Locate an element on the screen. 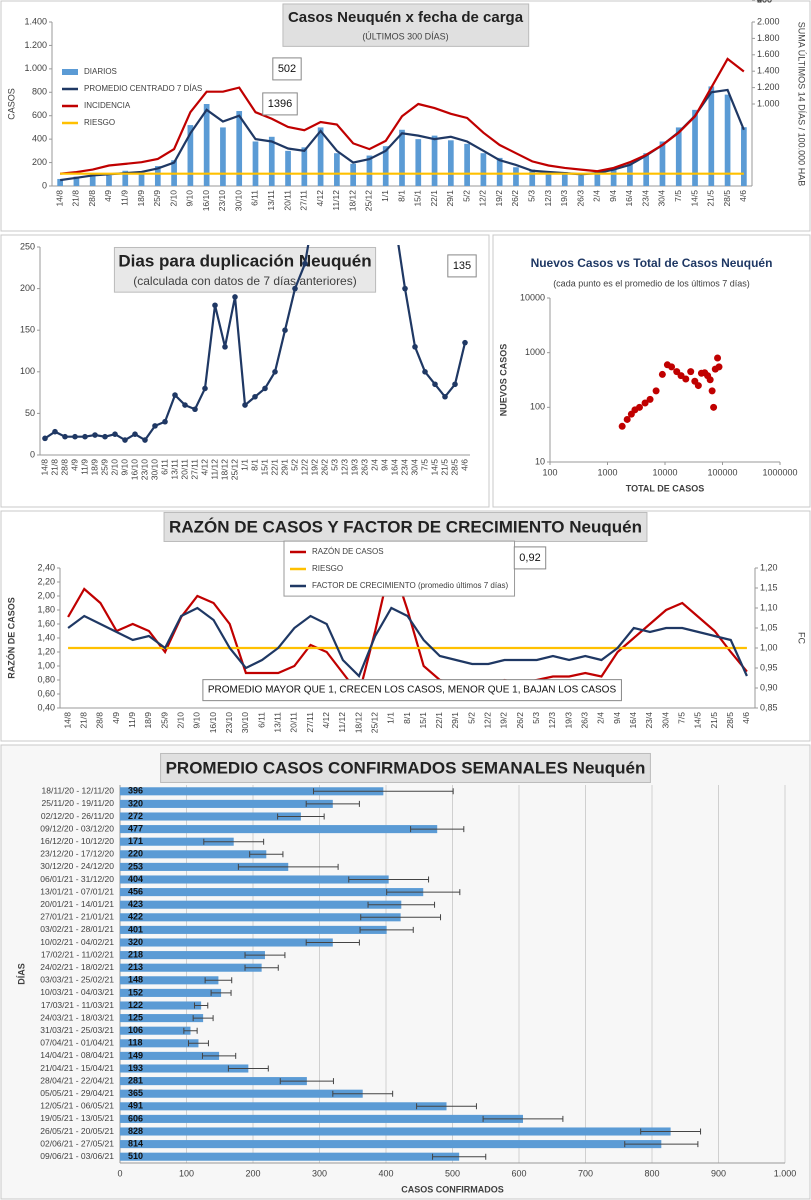 The height and width of the screenshot is (1200, 811). data-label: 320 is located at coordinates (135, 803).